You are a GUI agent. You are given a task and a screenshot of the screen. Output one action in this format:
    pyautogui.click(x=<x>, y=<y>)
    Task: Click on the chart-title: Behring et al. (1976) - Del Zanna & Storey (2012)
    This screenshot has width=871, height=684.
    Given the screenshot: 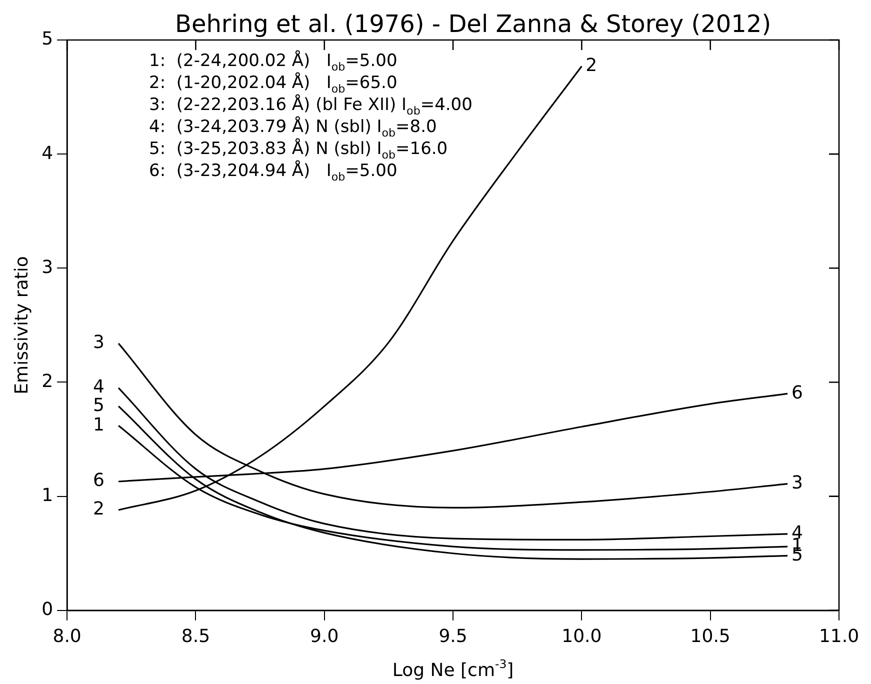 What is the action you would take?
    pyautogui.click(x=473, y=24)
    